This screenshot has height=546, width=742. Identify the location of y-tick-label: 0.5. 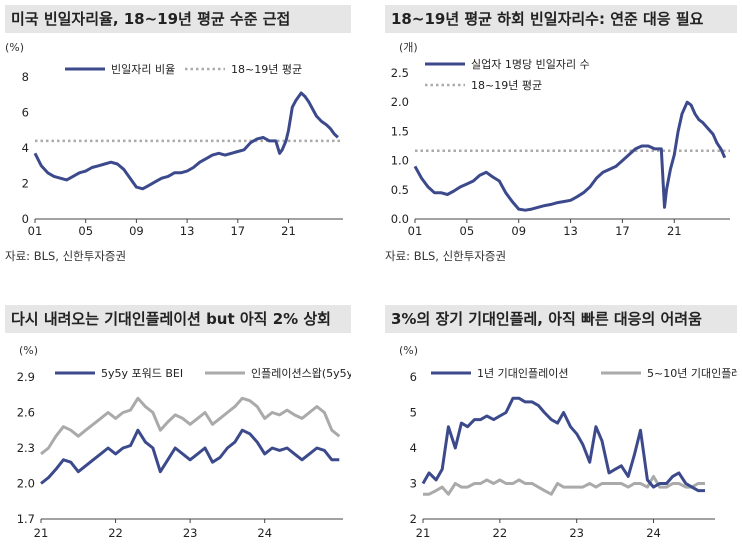
(400, 190).